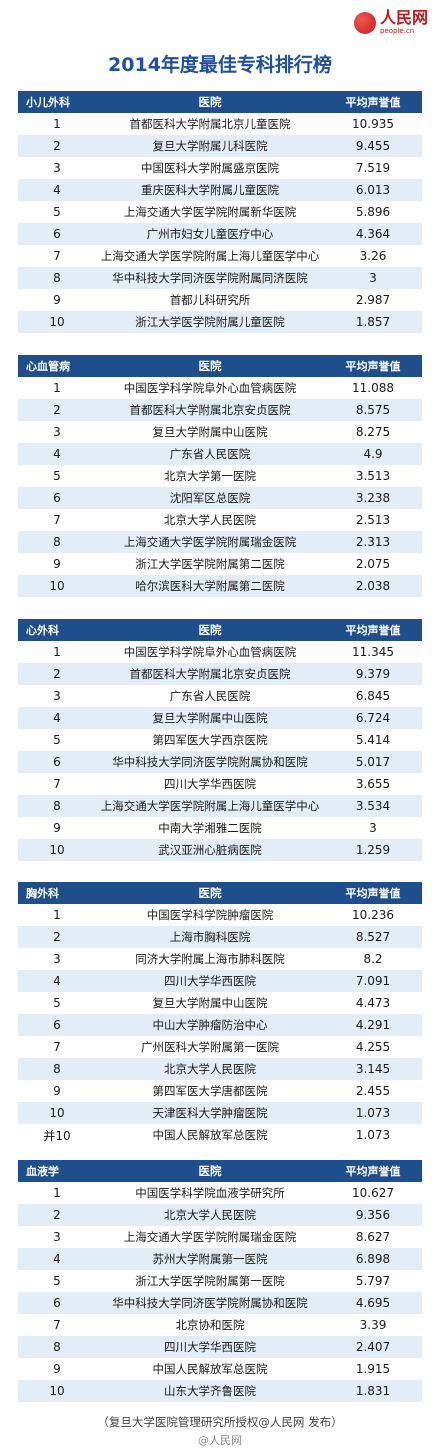 Image resolution: width=440 pixels, height=1450 pixels. What do you see at coordinates (57, 1215) in the screenshot?
I see `rank-cell: 2` at bounding box center [57, 1215].